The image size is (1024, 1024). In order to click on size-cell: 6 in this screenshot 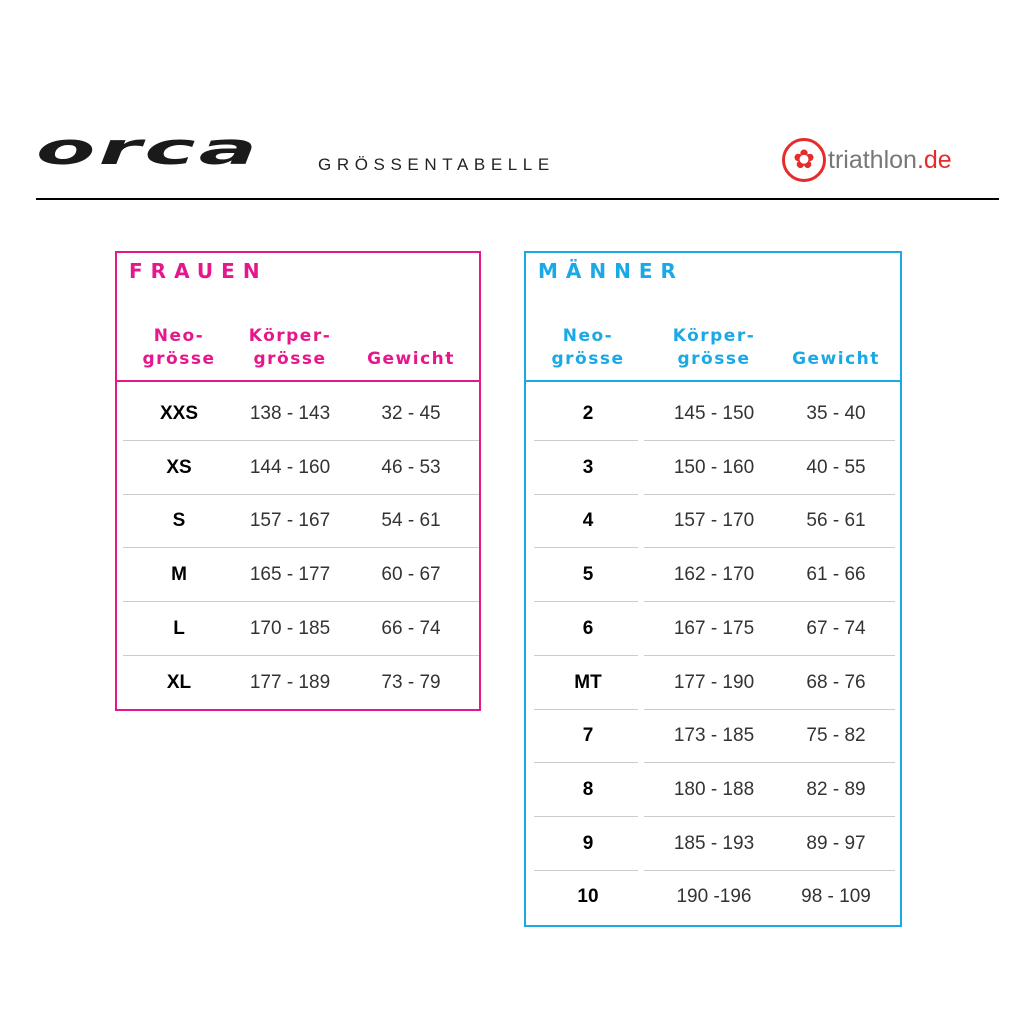, I will do `click(588, 628)`.